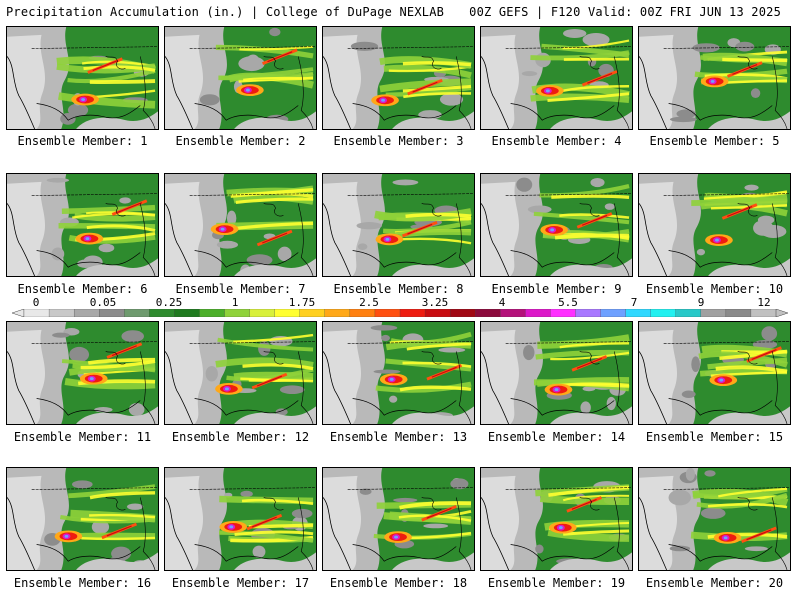  I want to click on member-label: Ensemble Member: 10, so click(714, 289).